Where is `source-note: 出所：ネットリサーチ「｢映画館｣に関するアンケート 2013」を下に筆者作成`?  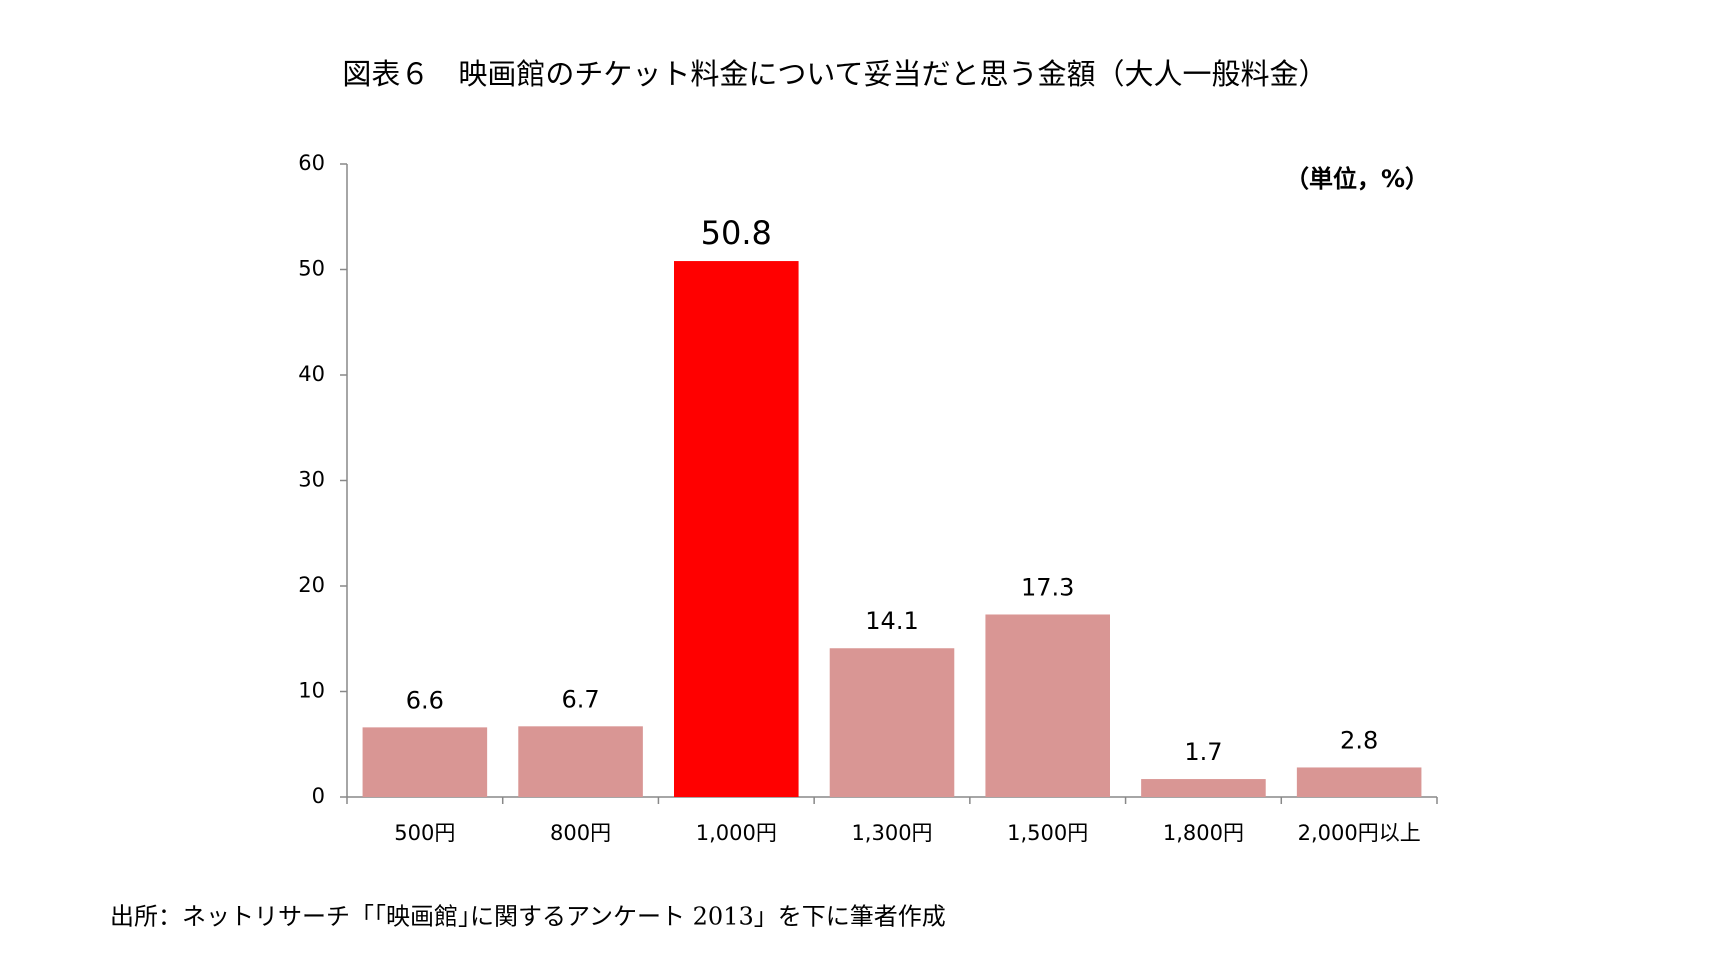 source-note: 出所：ネットリサーチ「｢映画館｣に関するアンケート 2013」を下に筆者作成 is located at coordinates (528, 917).